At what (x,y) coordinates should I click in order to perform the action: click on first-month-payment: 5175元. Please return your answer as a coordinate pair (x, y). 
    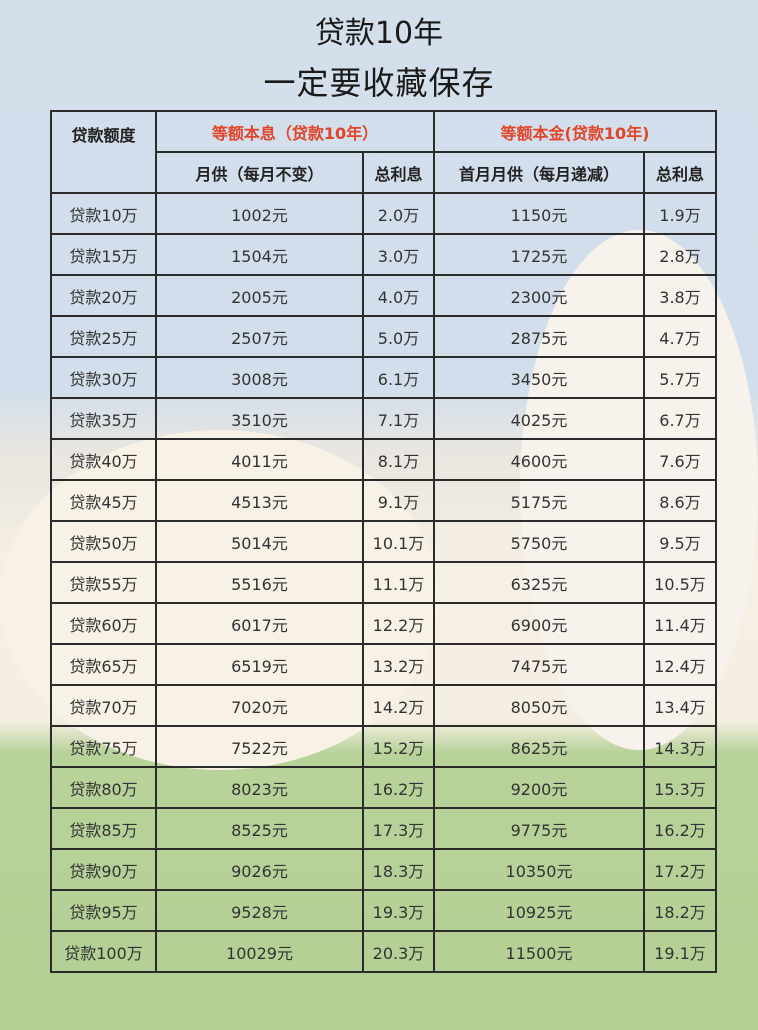
    Looking at the image, I should click on (539, 500).